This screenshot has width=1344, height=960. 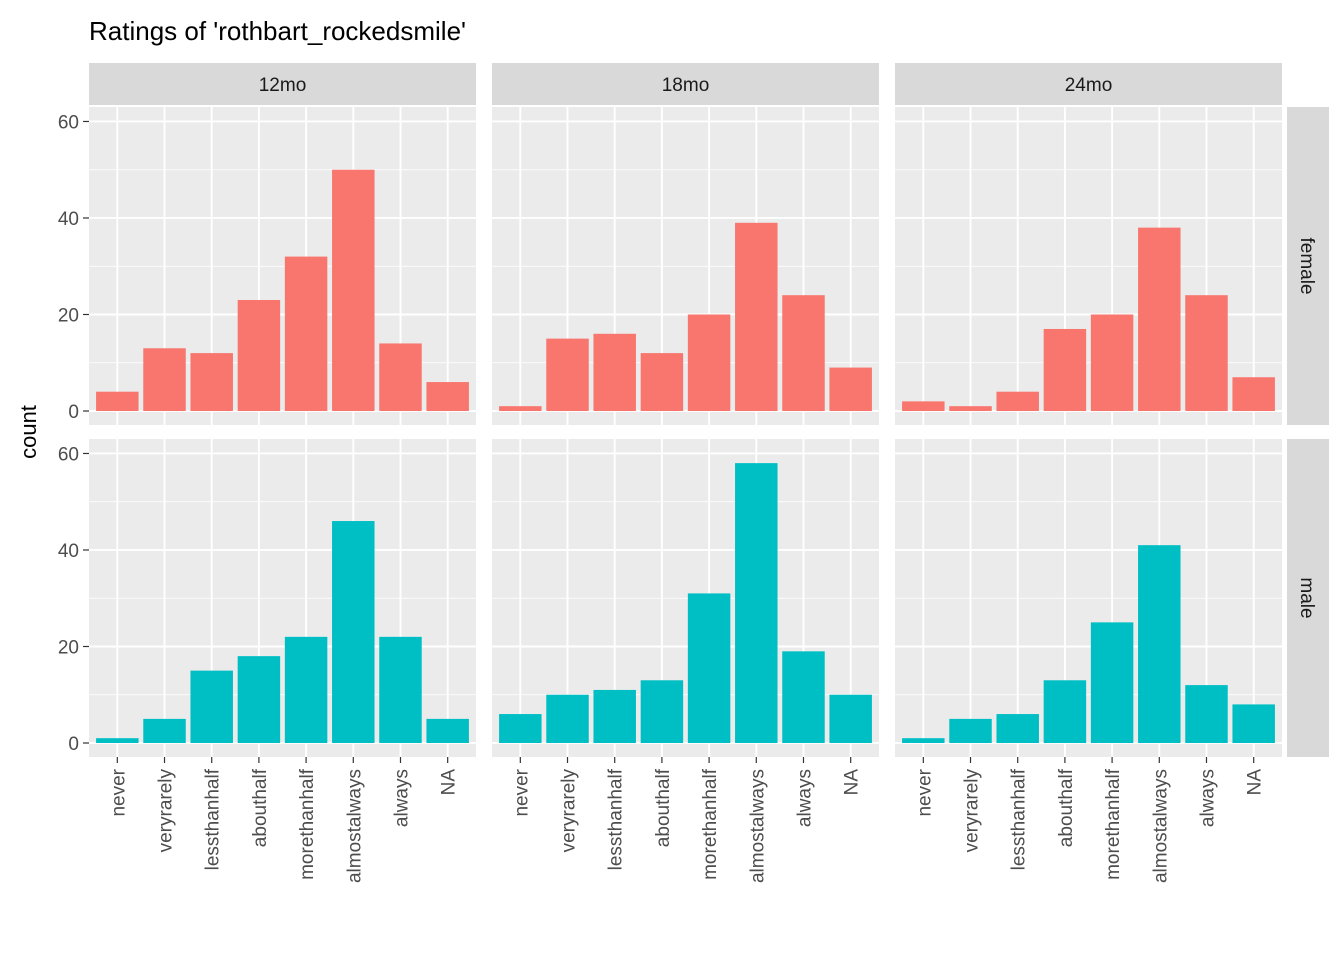 What do you see at coordinates (803, 353) in the screenshot?
I see `bar-18mo-female-always` at bounding box center [803, 353].